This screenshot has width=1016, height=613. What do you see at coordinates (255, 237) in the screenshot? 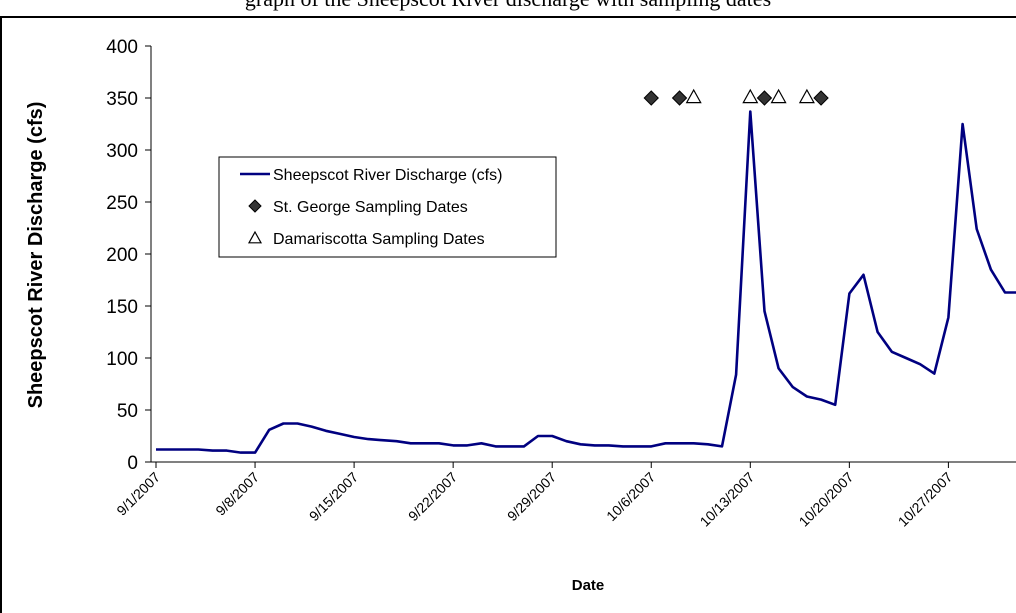
I see `legend-triangle-swatch` at bounding box center [255, 237].